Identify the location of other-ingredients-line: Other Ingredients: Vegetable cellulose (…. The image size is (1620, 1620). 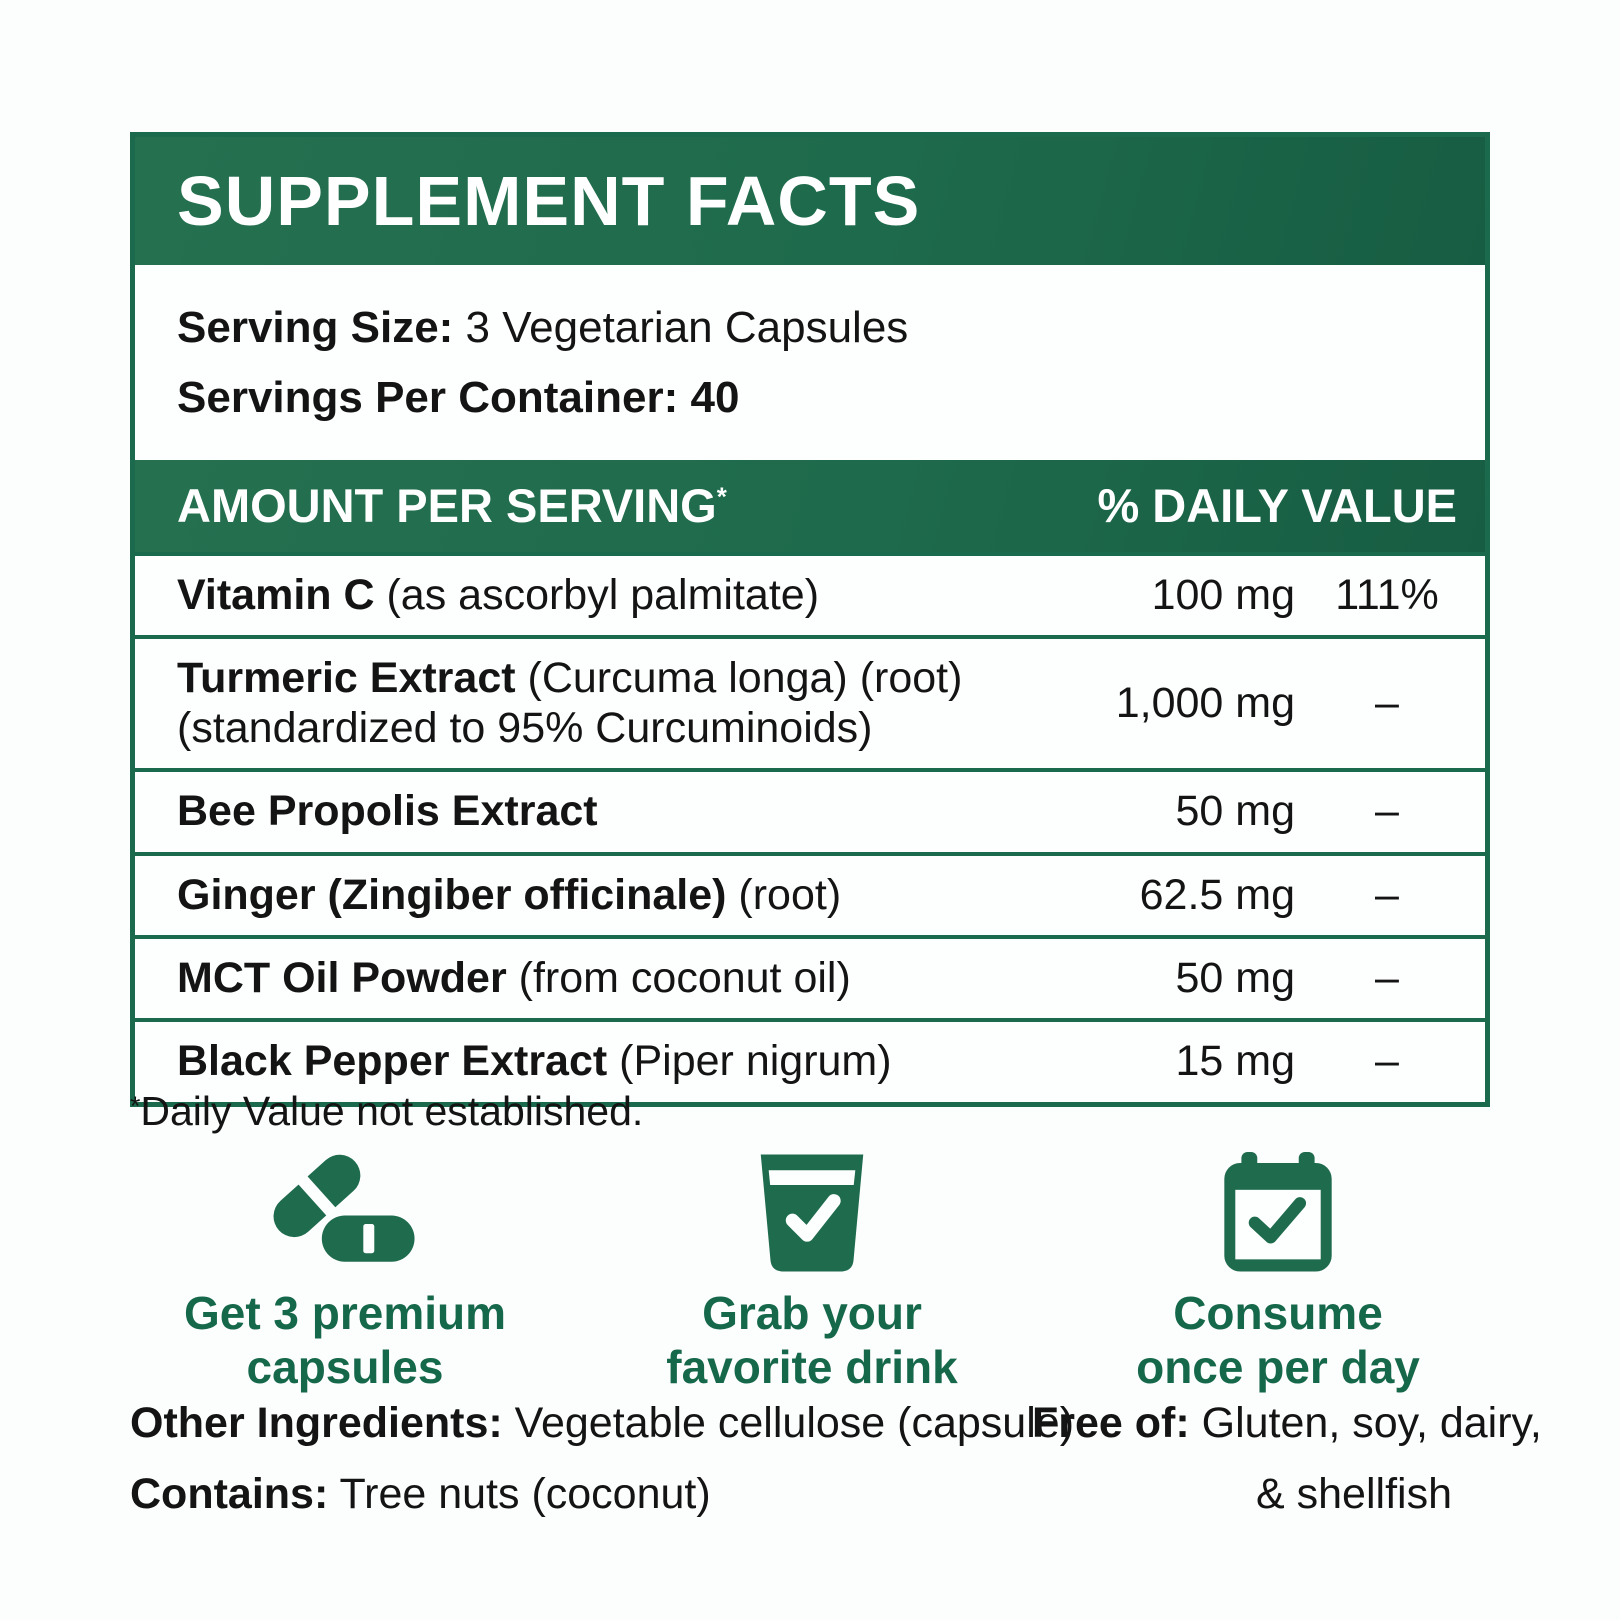
(602, 1423).